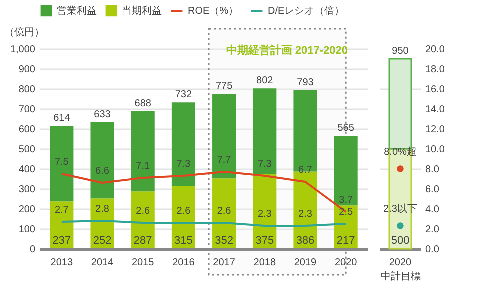  What do you see at coordinates (401, 51) in the screenshot?
I see `total-label: 950` at bounding box center [401, 51].